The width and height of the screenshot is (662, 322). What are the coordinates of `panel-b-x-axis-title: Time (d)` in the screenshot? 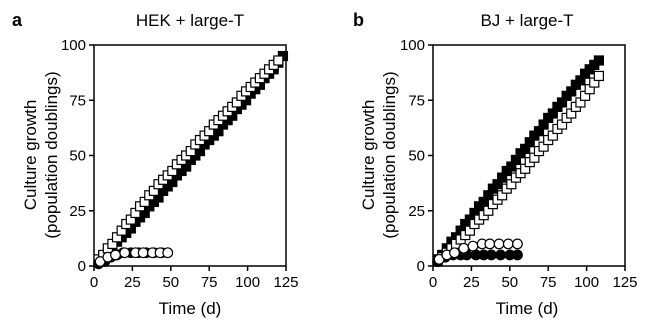 It's located at (527, 308).